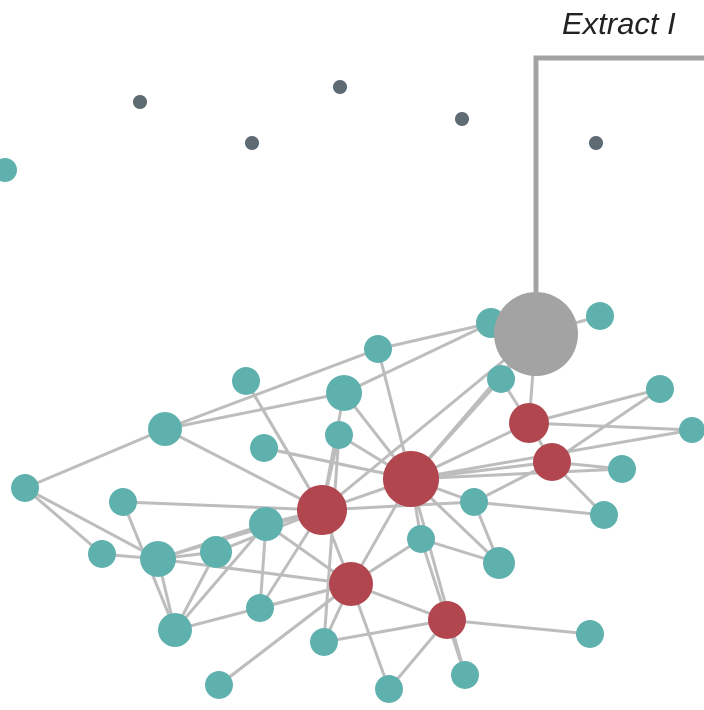  I want to click on callout-label: Extract I, so click(619, 23).